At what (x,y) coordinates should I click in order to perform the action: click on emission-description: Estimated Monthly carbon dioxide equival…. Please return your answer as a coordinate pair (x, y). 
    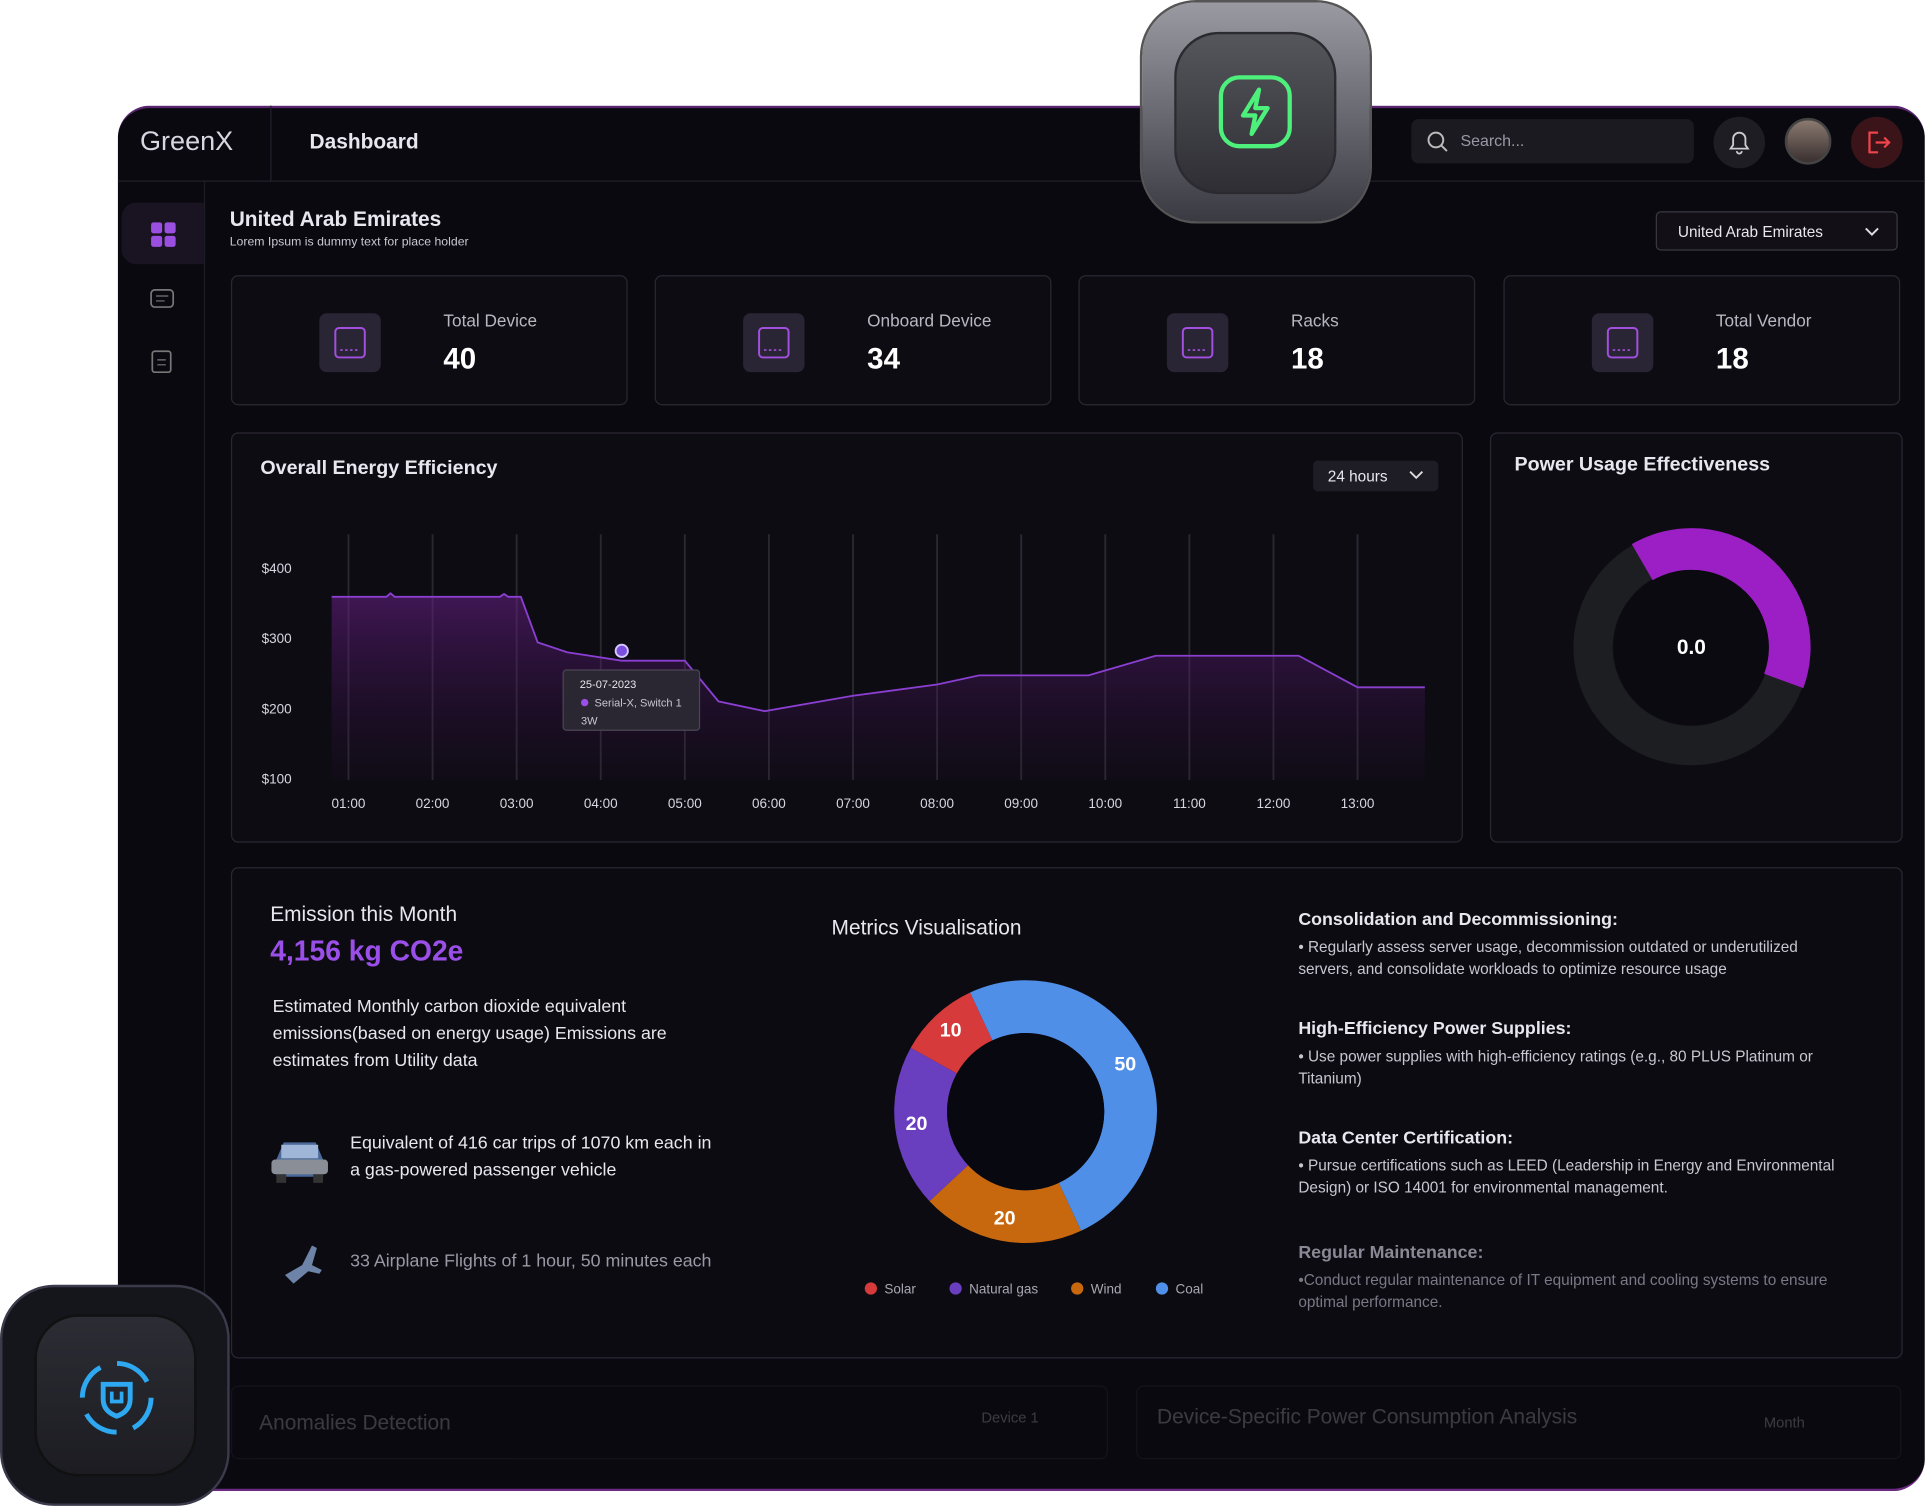
    Looking at the image, I should click on (469, 1034).